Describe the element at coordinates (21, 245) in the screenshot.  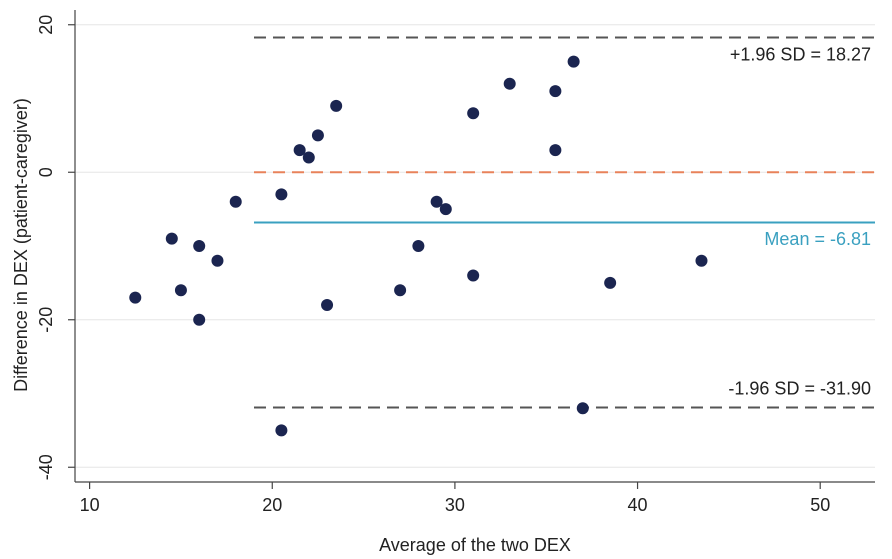
I see `y-axis-title: Difference in DEX (patient-caregiver)` at that location.